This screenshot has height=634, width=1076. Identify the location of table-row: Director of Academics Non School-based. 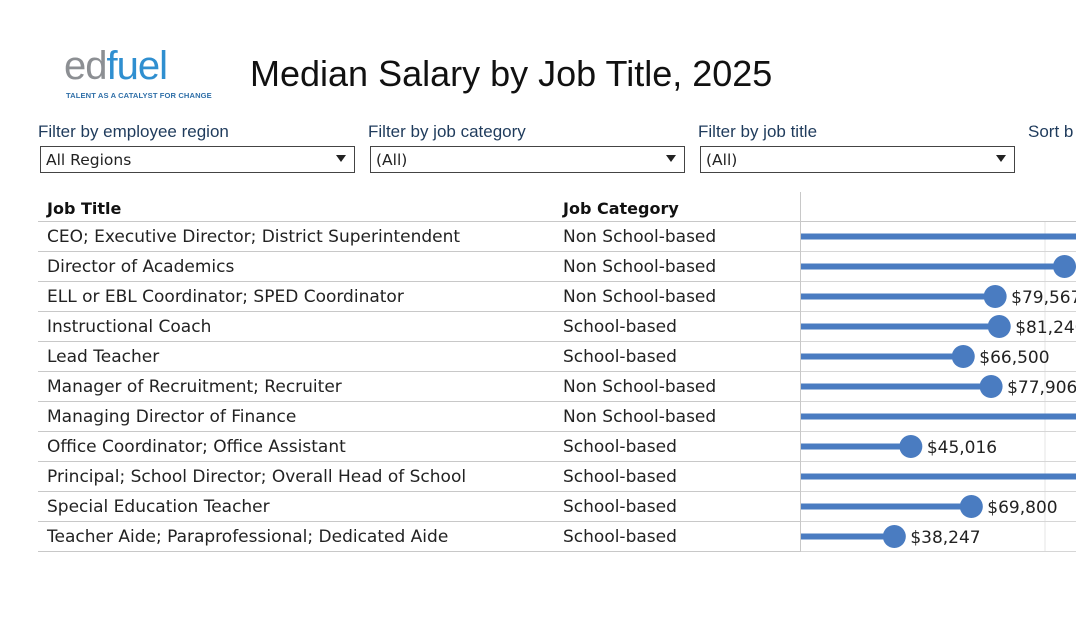
(557, 267).